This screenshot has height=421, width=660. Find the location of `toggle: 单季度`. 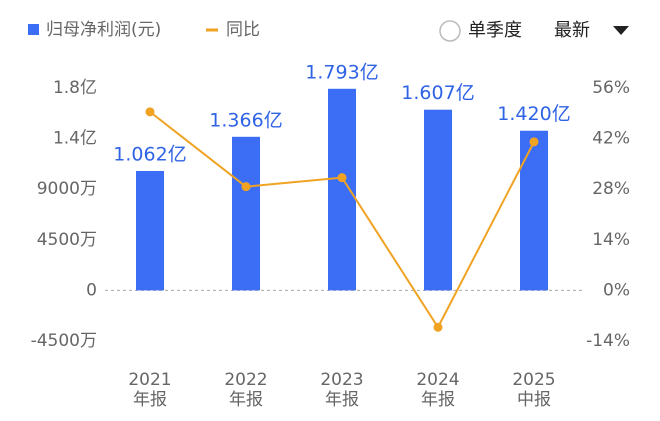

toggle: 单季度 is located at coordinates (480, 31).